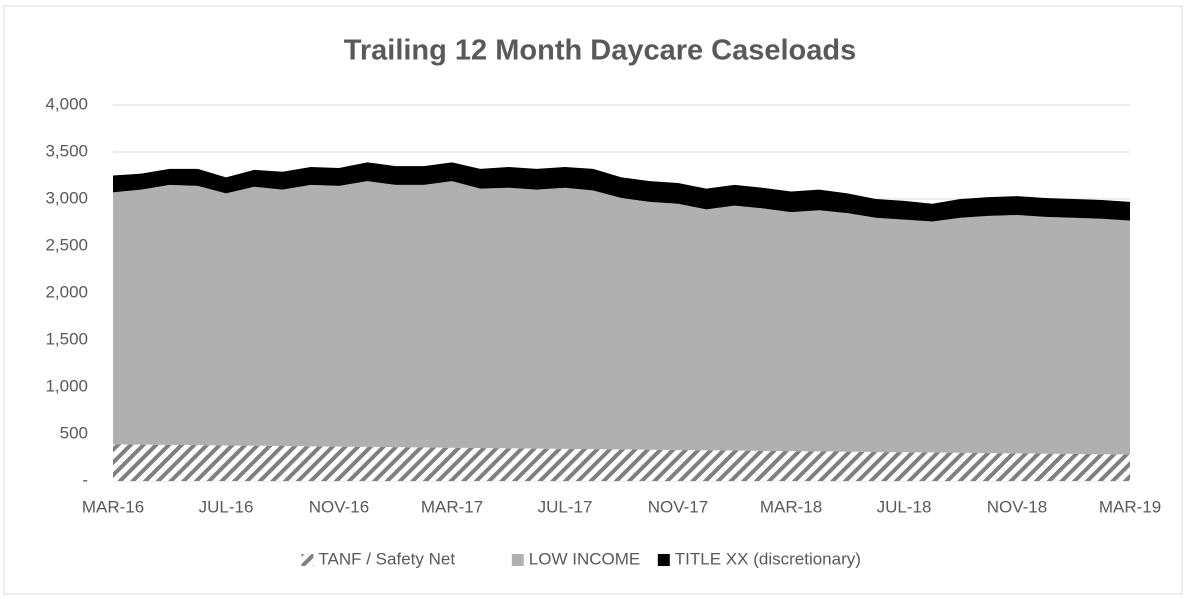 The image size is (1187, 599). What do you see at coordinates (768, 558) in the screenshot?
I see `legend-label: TITLE XX (discretionary)` at bounding box center [768, 558].